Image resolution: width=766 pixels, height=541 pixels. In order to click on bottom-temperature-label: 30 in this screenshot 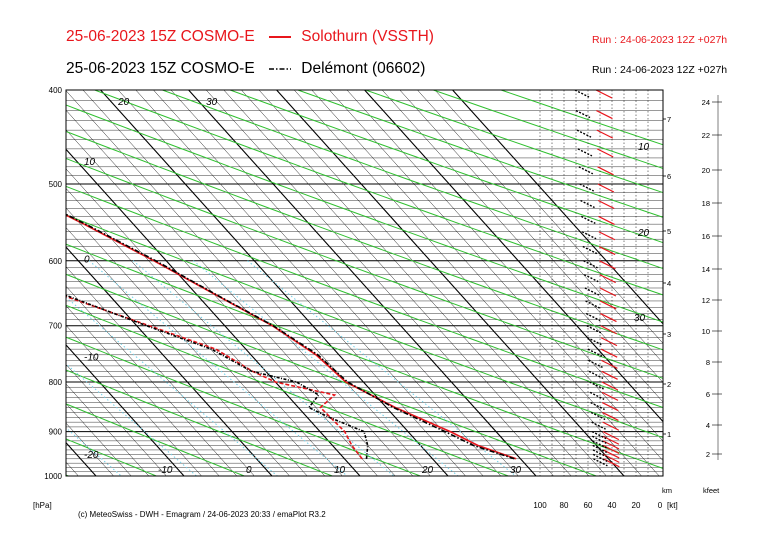, I will do `click(516, 470)`.